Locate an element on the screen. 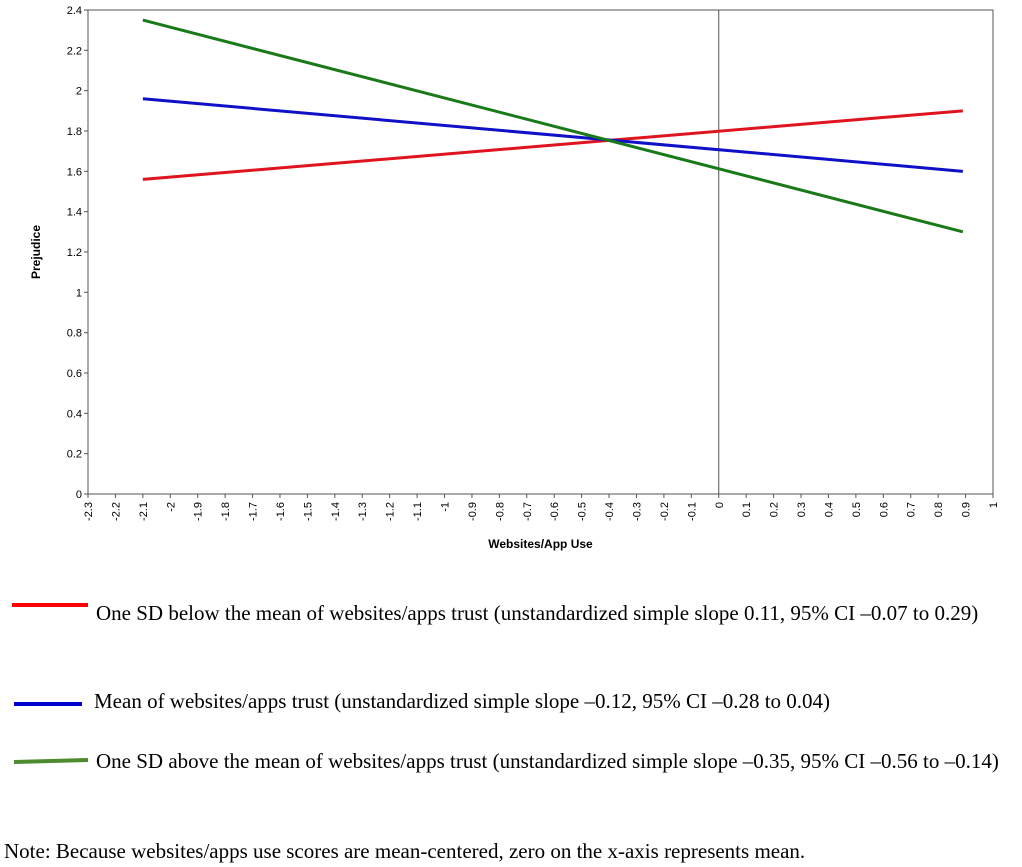  y-tick-label: 1.2 is located at coordinates (74, 253).